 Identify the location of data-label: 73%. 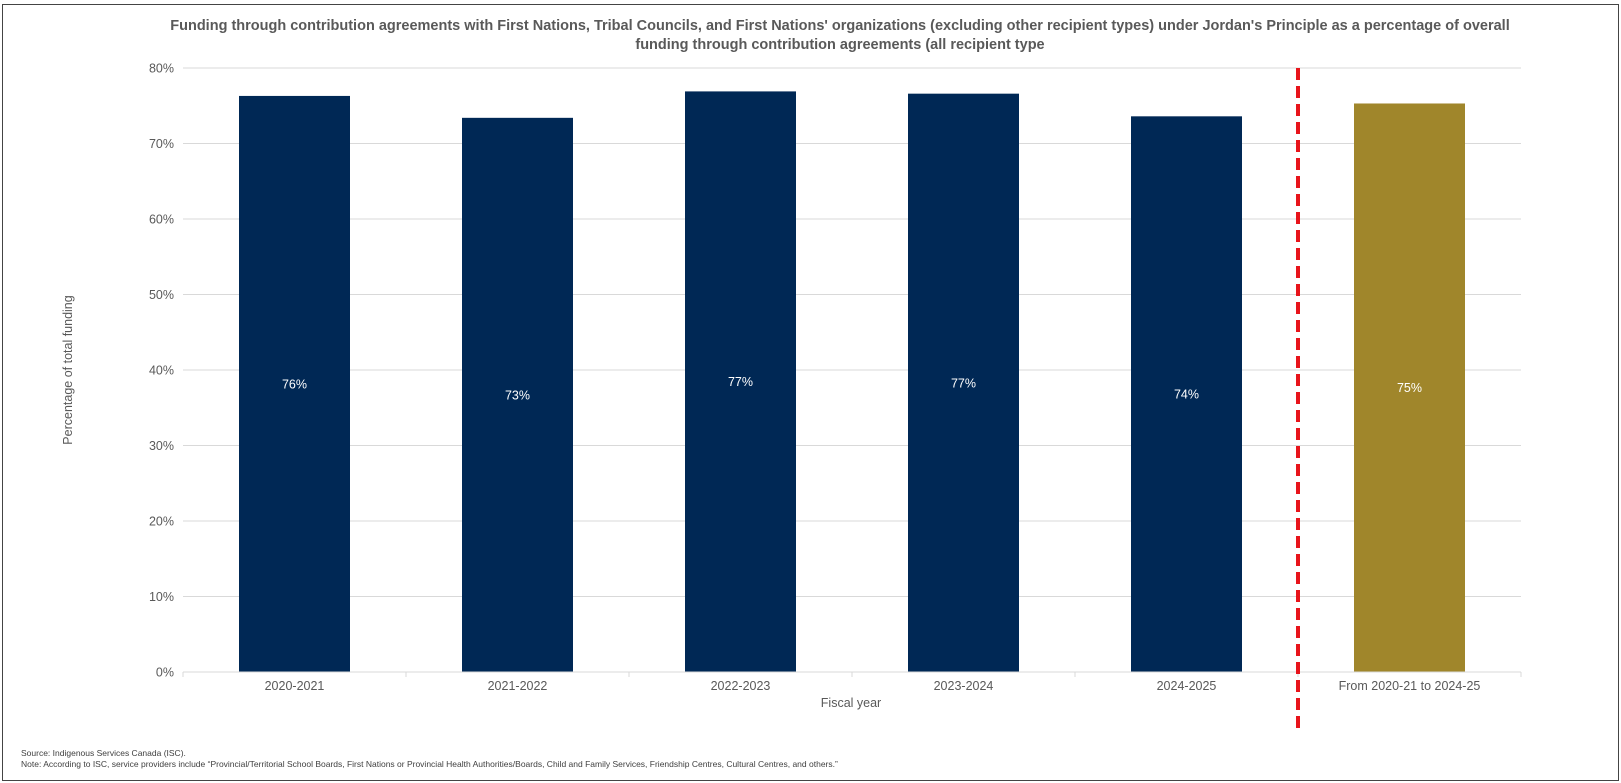
(517, 395).